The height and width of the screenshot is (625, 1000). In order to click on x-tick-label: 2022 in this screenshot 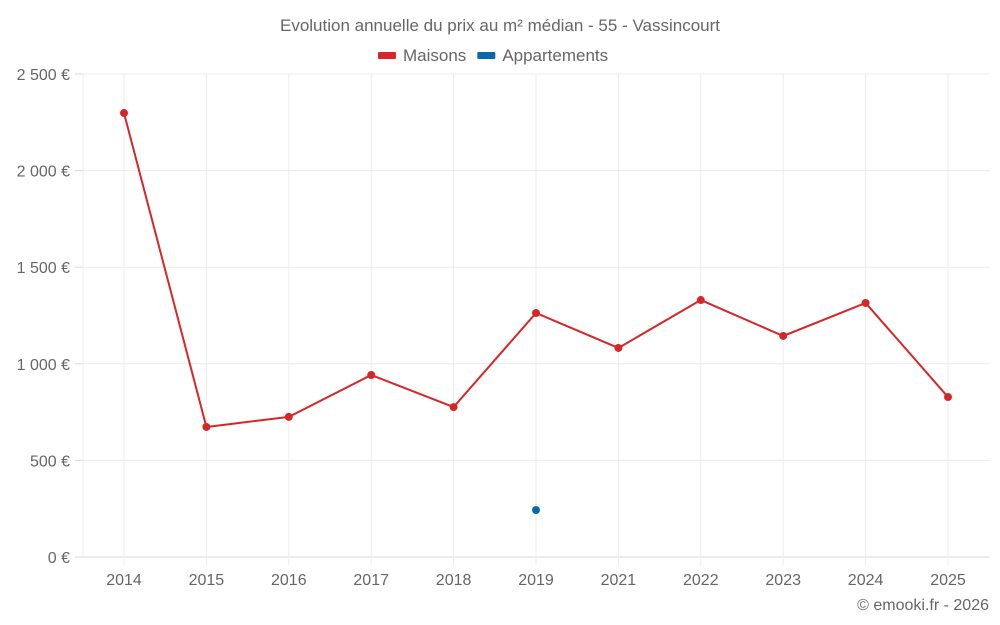, I will do `click(701, 580)`.